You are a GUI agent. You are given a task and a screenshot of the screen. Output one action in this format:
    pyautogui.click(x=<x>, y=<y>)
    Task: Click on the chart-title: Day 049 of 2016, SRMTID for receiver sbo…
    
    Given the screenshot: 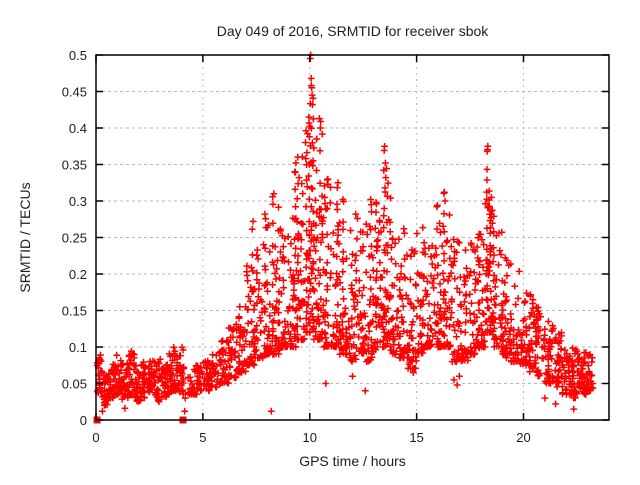 What is the action you would take?
    pyautogui.click(x=353, y=31)
    